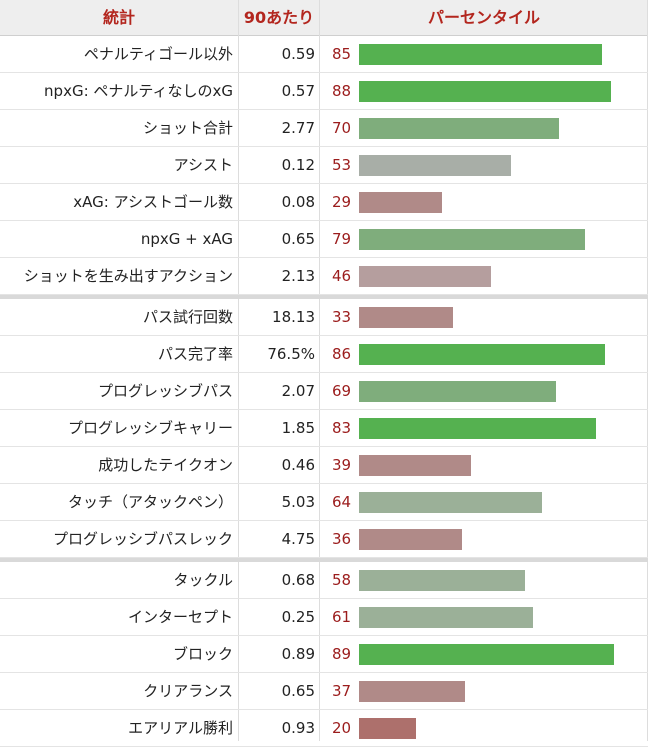 The height and width of the screenshot is (747, 648). What do you see at coordinates (298, 428) in the screenshot?
I see `per90-value: 1.85` at bounding box center [298, 428].